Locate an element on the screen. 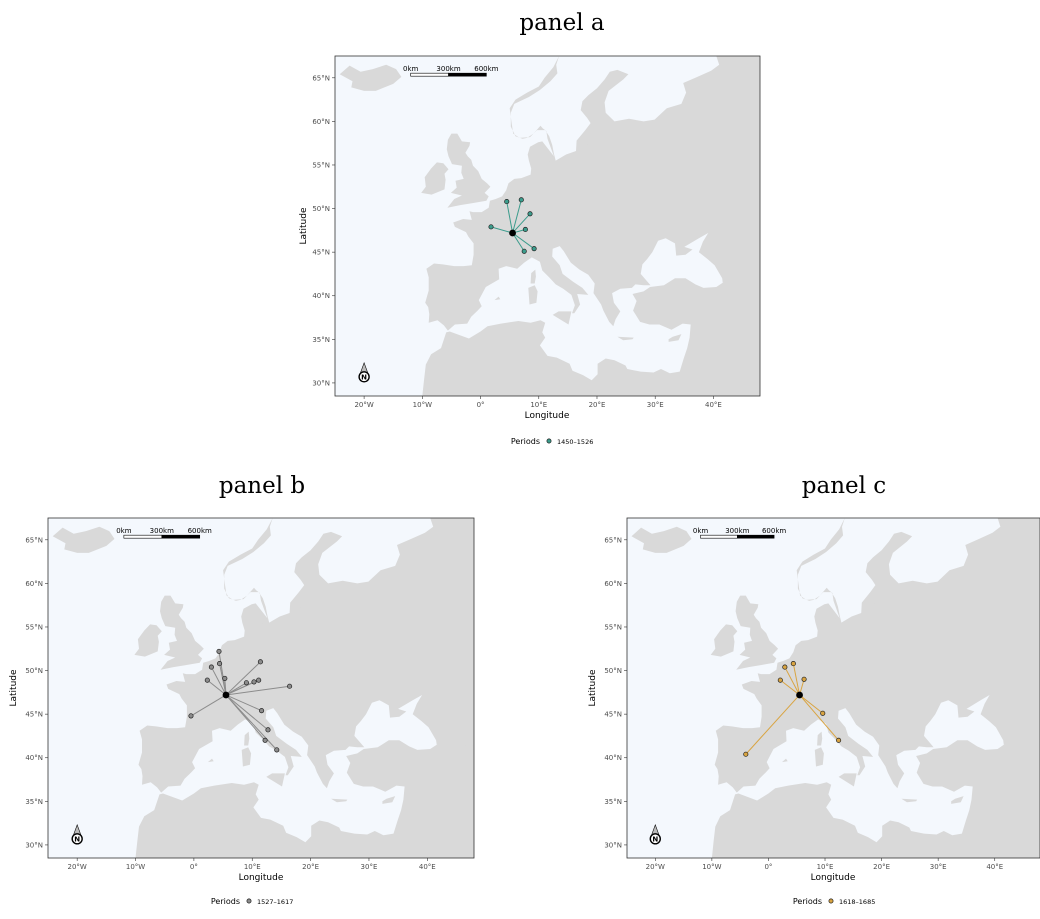 Image resolution: width=1040 pixels, height=919 pixels. panel-title: panel a is located at coordinates (562, 23).